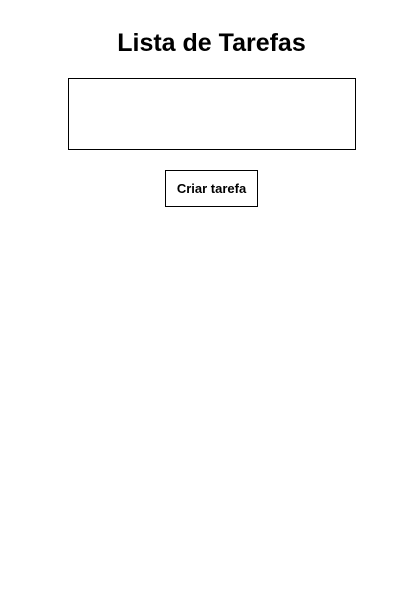 Image resolution: width=408 pixels, height=605 pixels. Describe the element at coordinates (212, 114) in the screenshot. I see `task-input` at that location.